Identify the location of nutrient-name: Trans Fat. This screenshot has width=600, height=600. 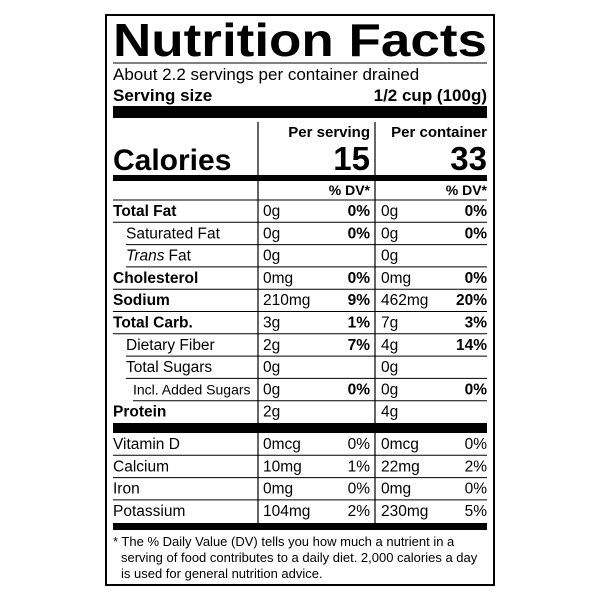
(159, 256).